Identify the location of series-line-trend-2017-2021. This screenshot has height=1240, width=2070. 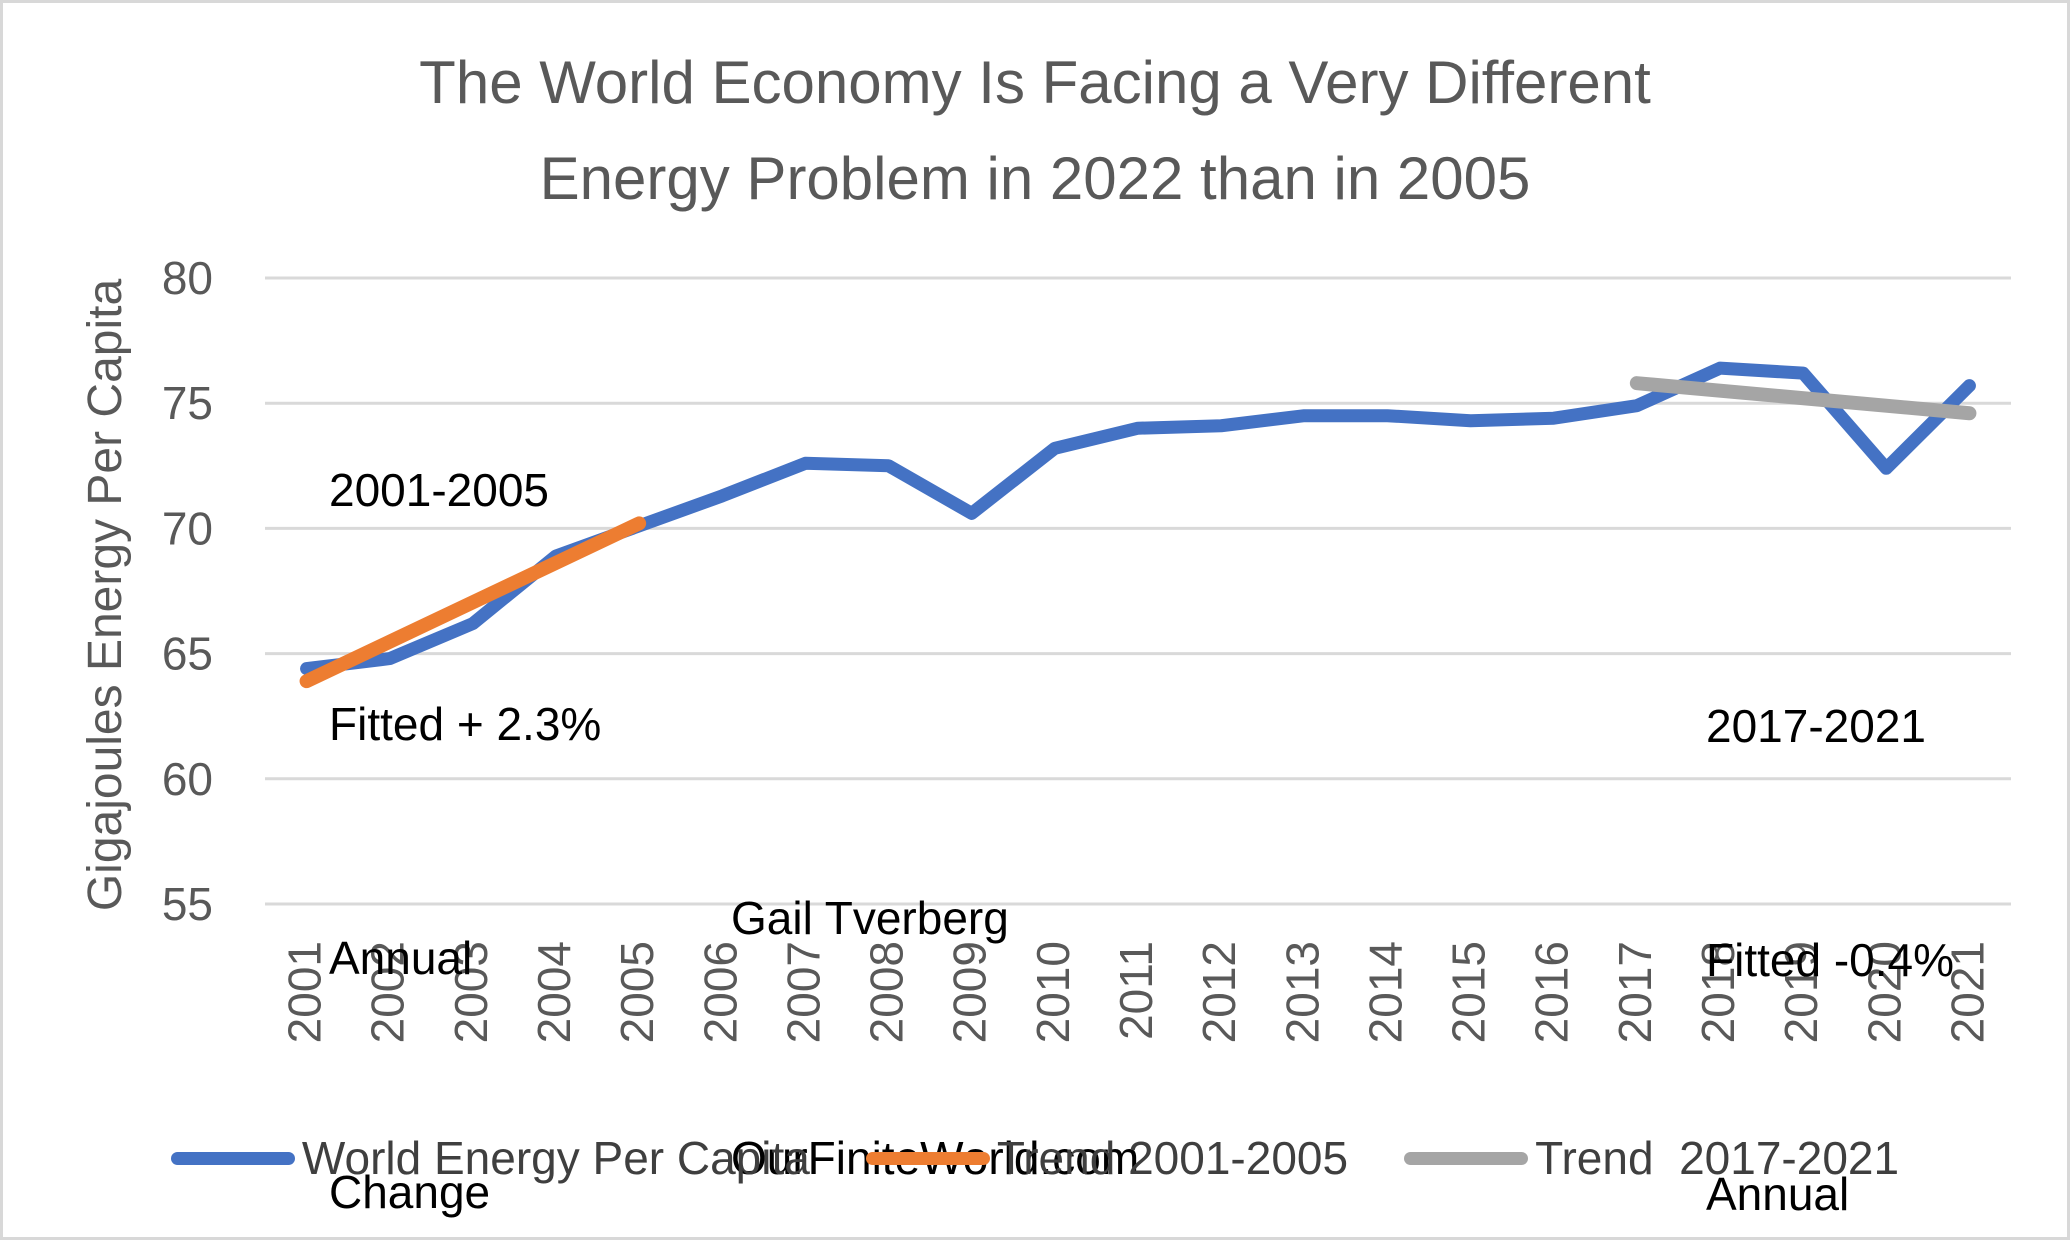
(1803, 398).